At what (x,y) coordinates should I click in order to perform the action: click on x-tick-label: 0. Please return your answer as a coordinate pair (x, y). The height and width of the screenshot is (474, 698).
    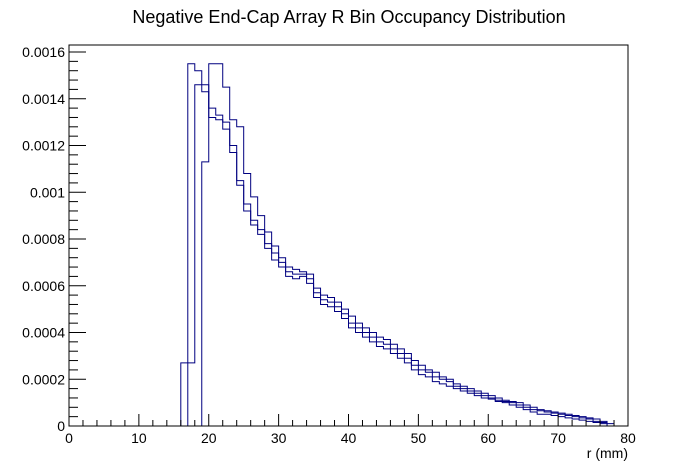
    Looking at the image, I should click on (69, 438).